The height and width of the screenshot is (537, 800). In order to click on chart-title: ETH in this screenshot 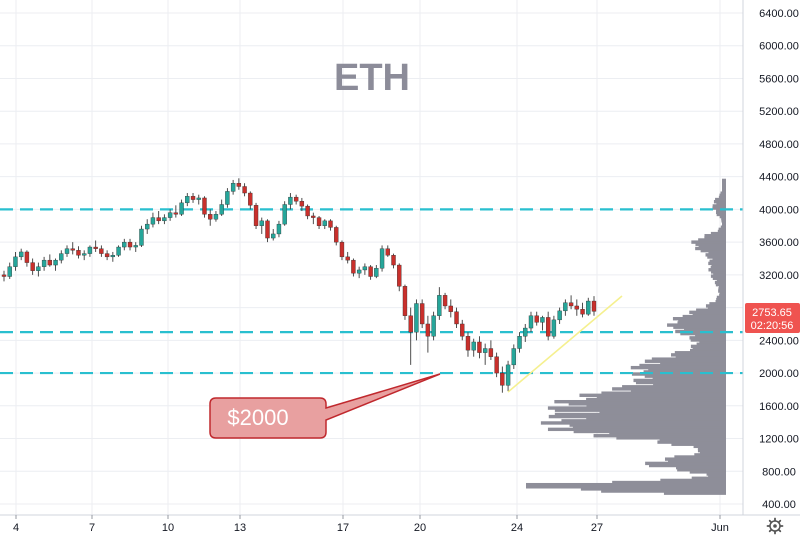, I will do `click(372, 78)`.